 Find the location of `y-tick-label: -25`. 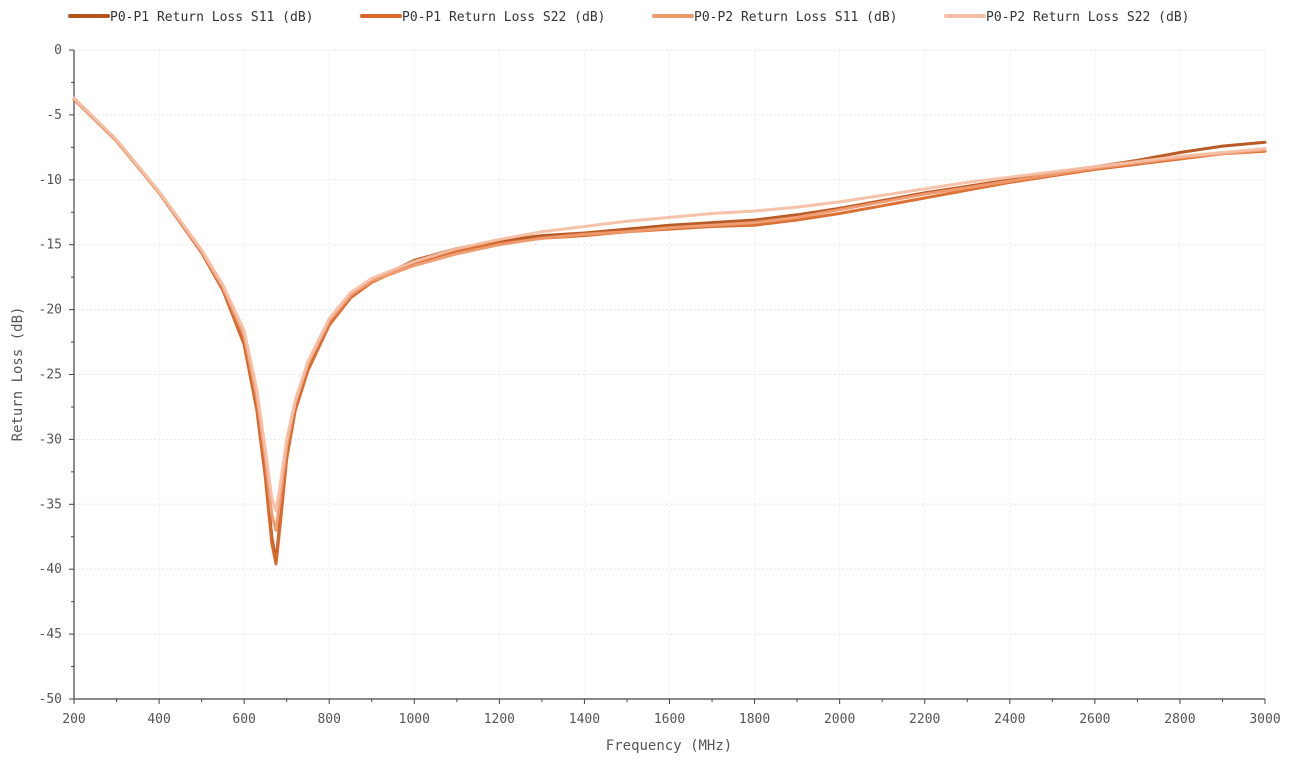

y-tick-label: -25 is located at coordinates (50, 375).